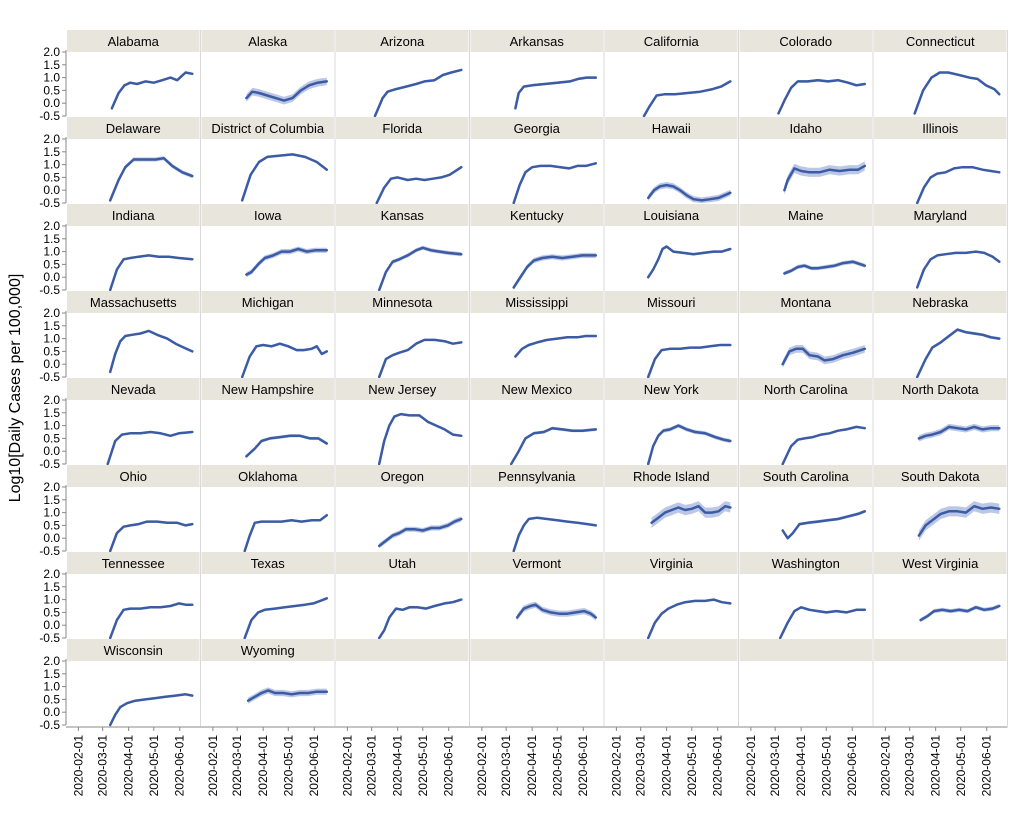 This screenshot has height=835, width=1024. I want to click on panel-title: North Dakota, so click(940, 389).